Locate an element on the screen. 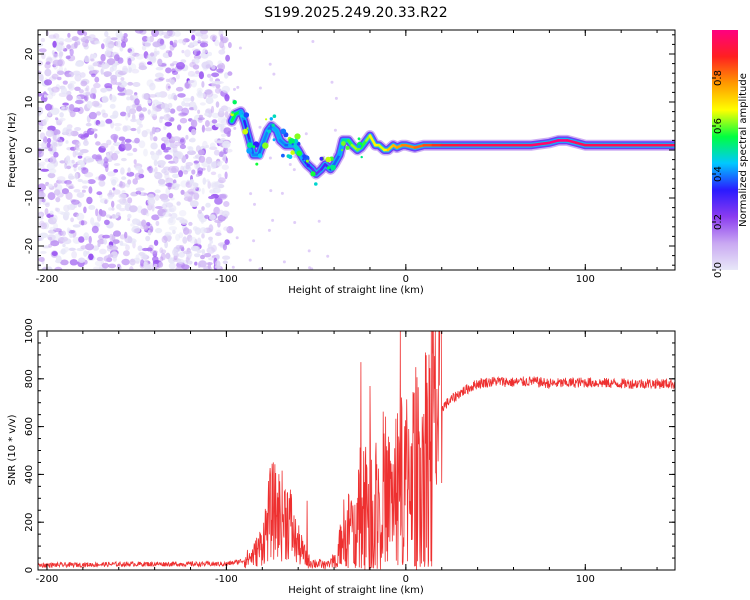  colorbar-tick-label: 0.4 is located at coordinates (718, 174).